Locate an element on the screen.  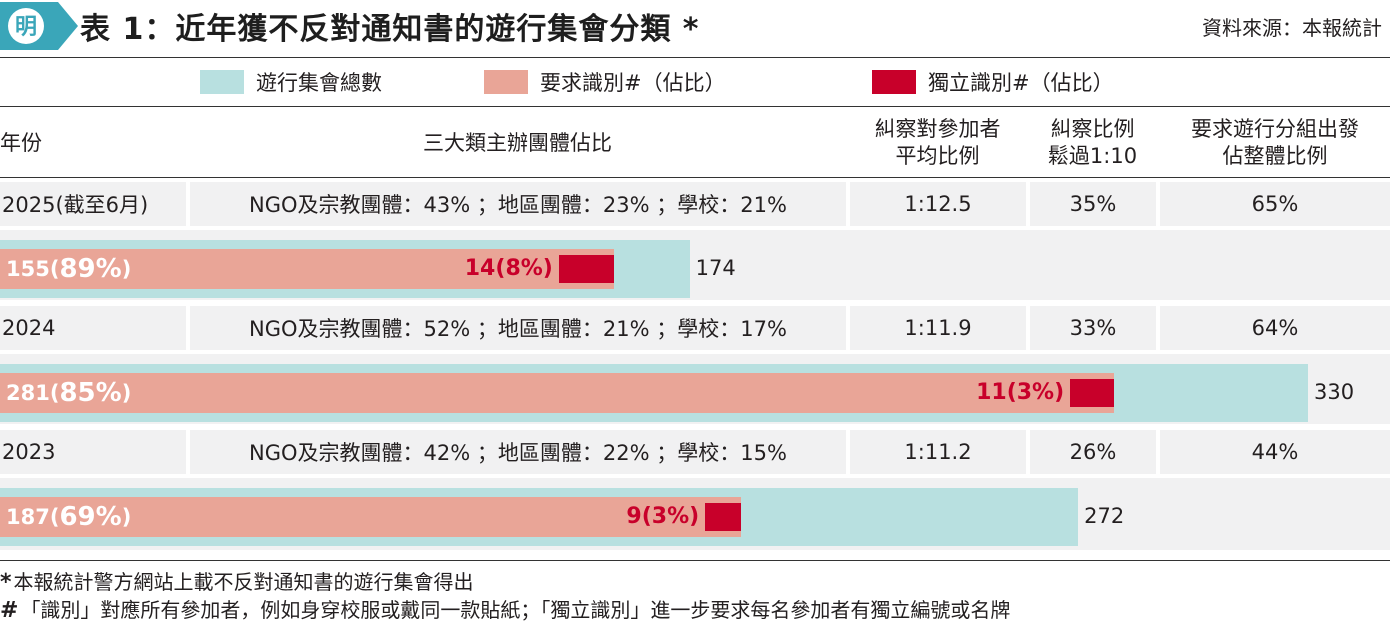
footnote-mark: * is located at coordinates (6, 582).